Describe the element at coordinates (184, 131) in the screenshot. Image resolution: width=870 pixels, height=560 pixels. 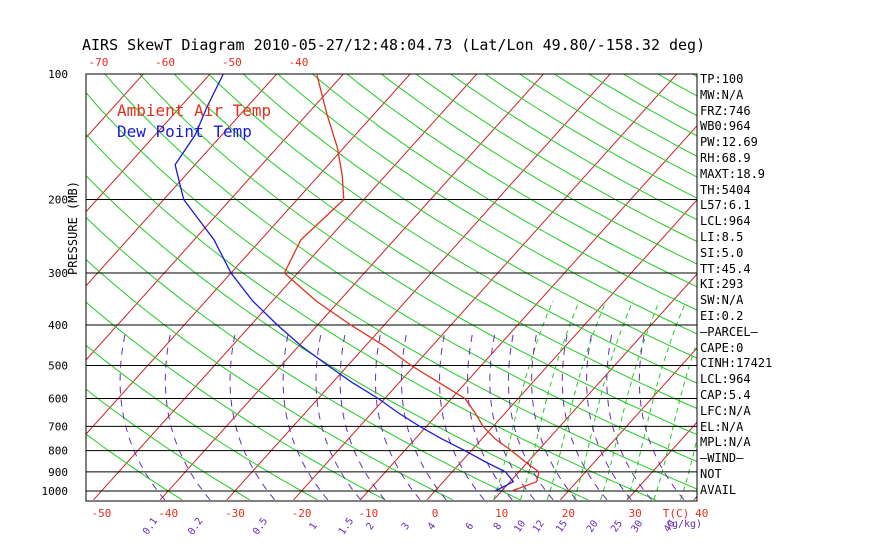
I see `legend-dew-point: Dew Point Temp` at that location.